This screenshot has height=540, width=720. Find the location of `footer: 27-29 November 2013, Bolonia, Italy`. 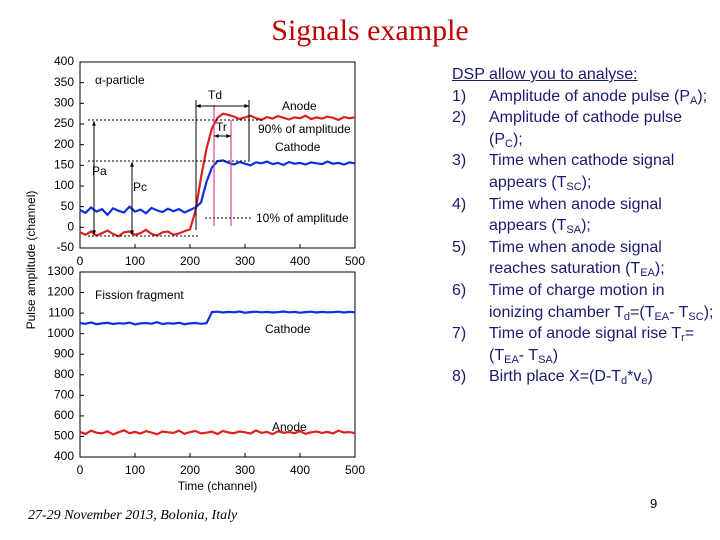

footer: 27-29 November 2013, Bolonia, Italy is located at coordinates (133, 515).